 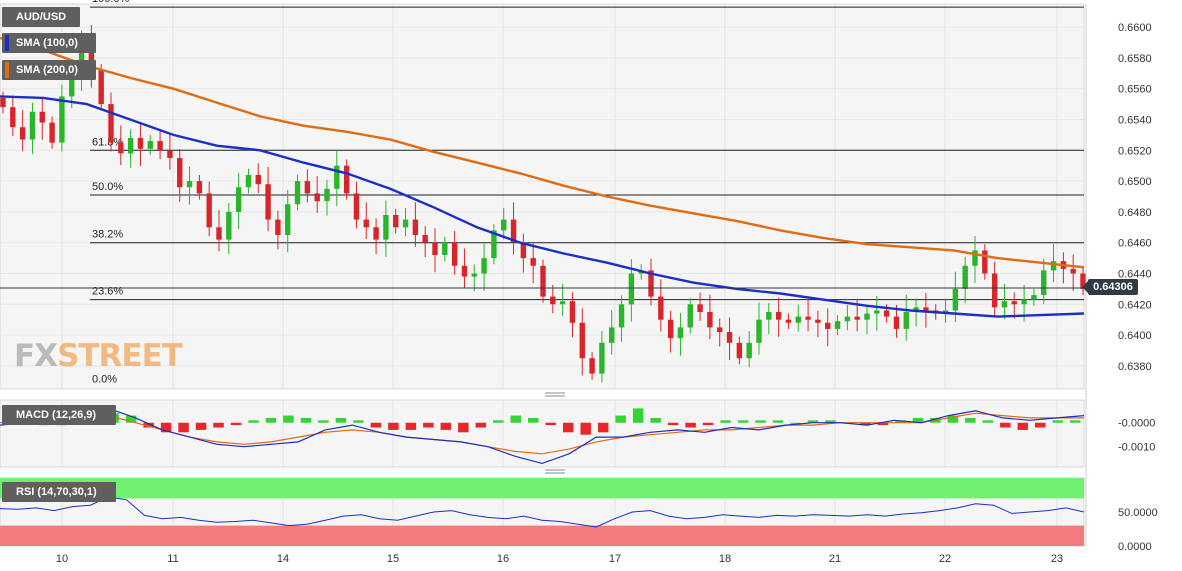 I want to click on macd-legend: MACD (12,26,9), so click(x=59, y=415).